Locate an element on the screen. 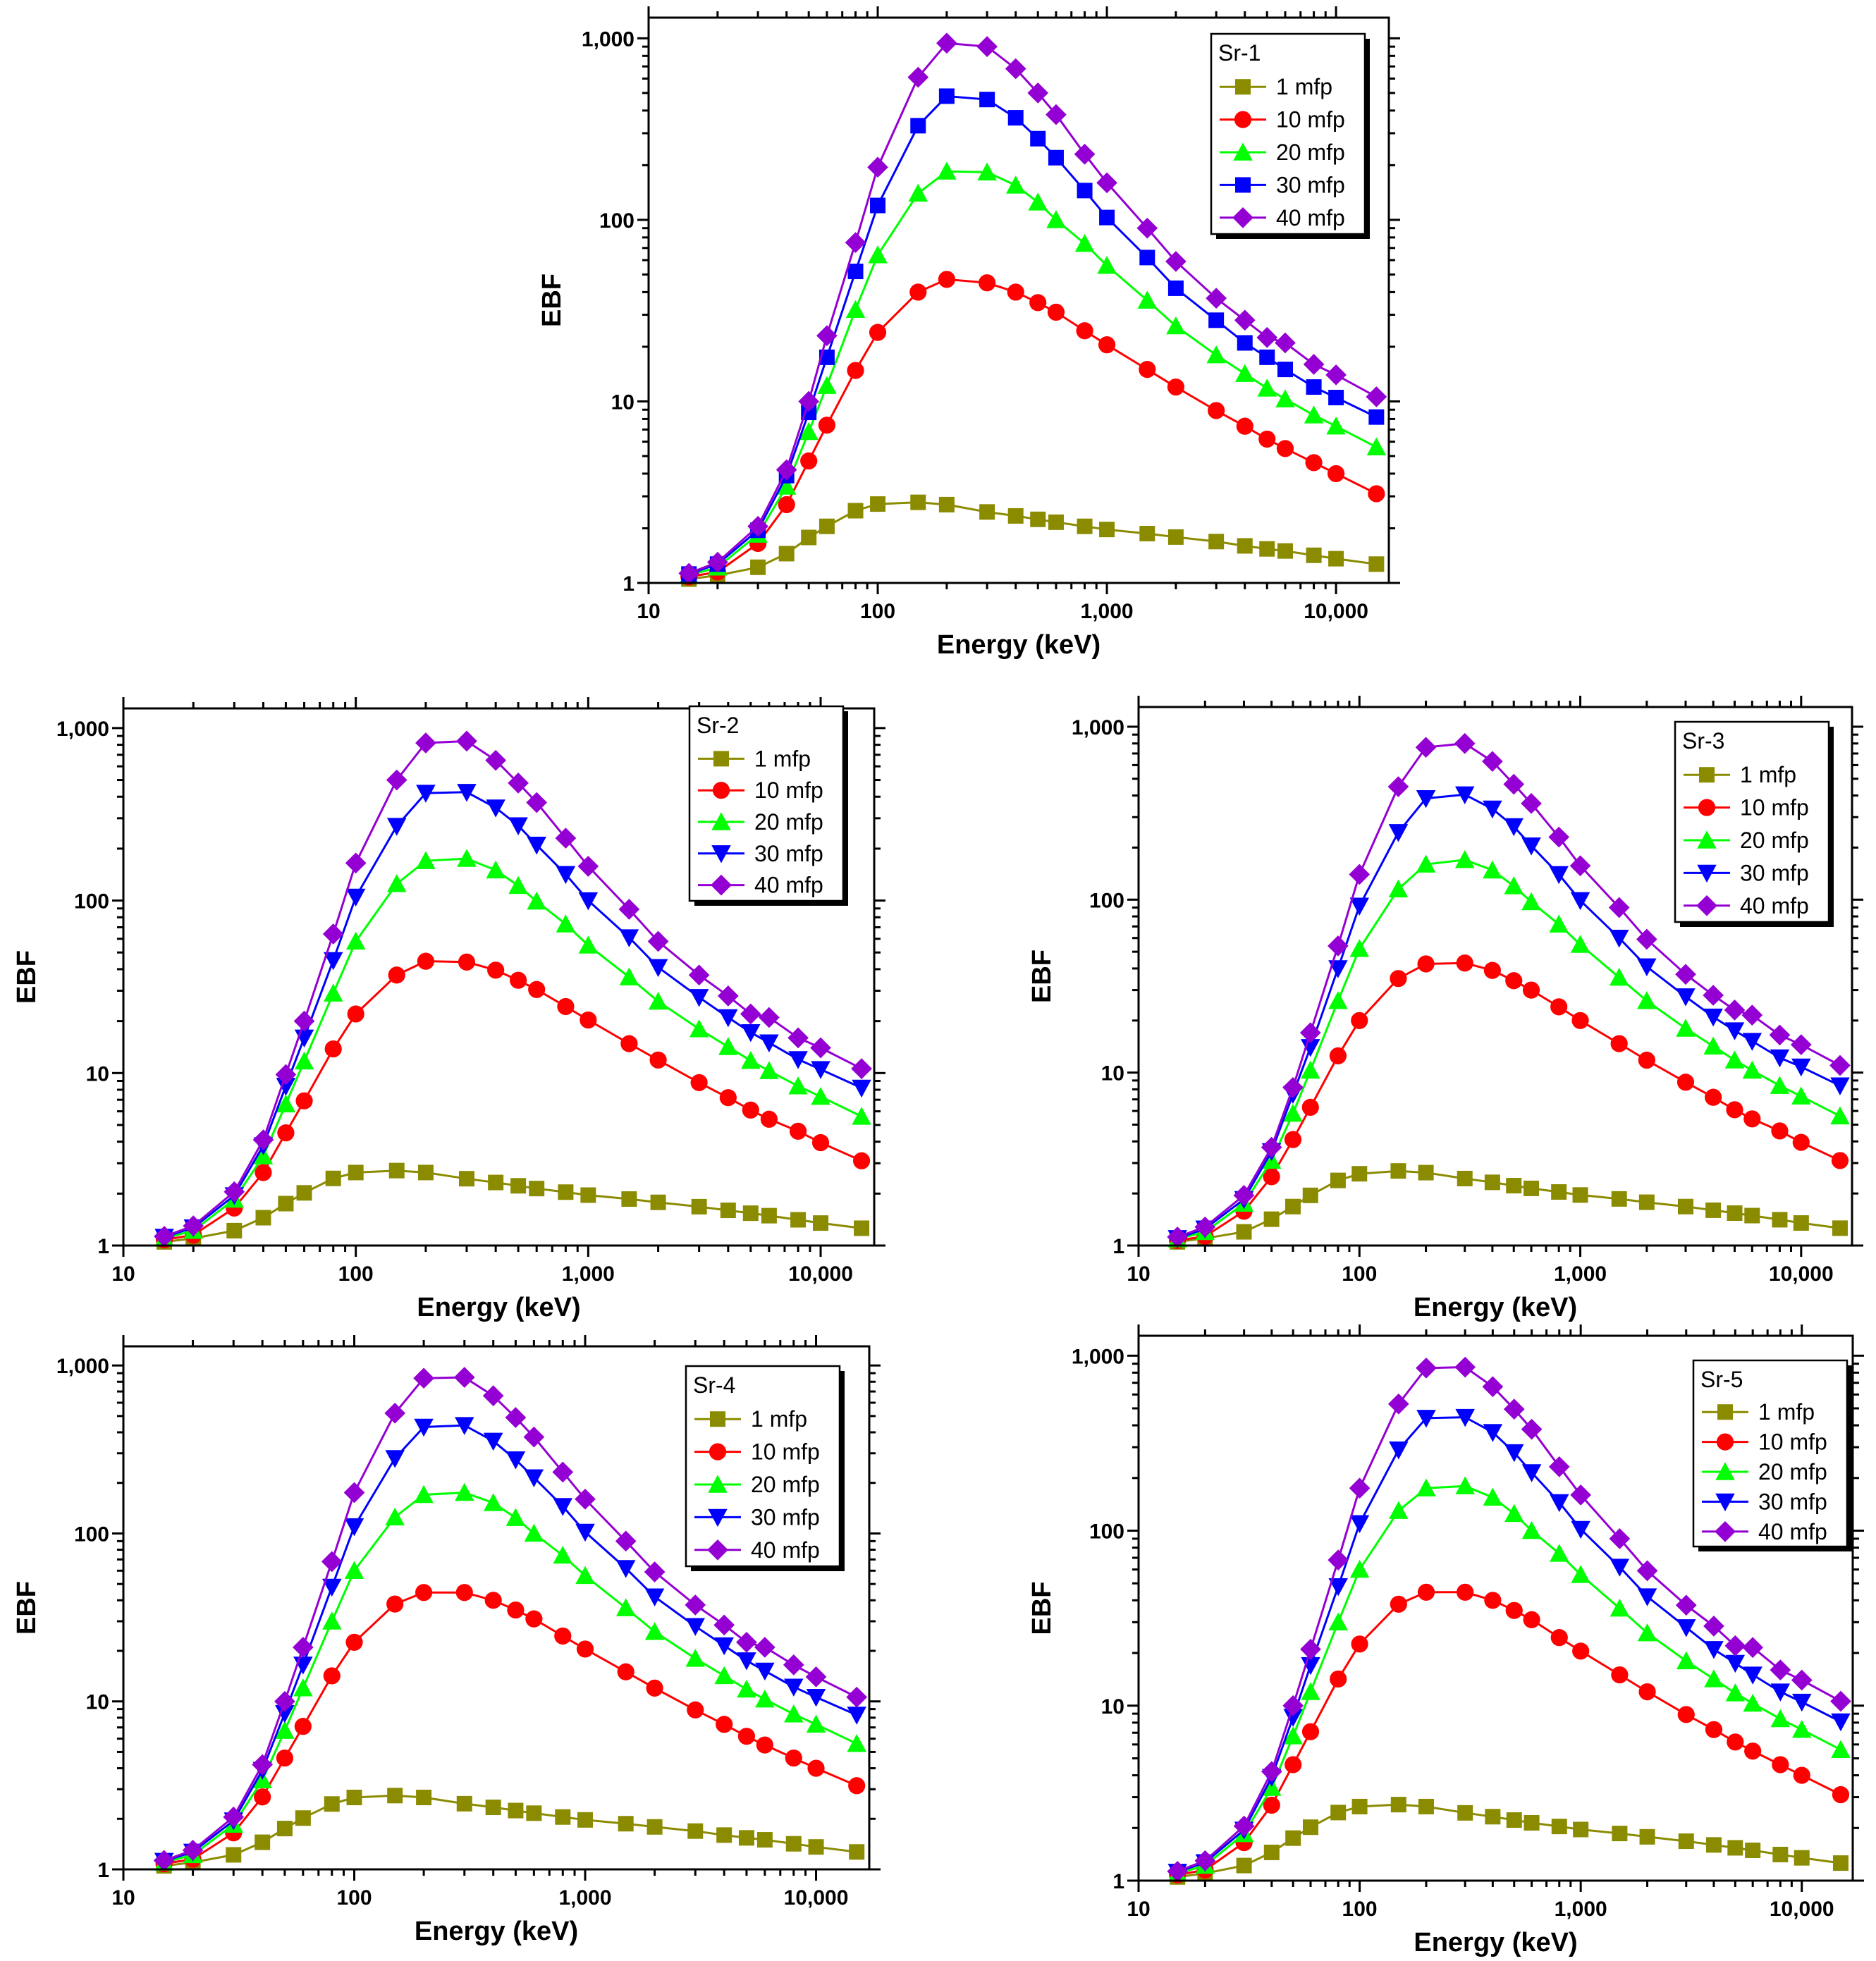 The height and width of the screenshot is (1961, 1876). series-line is located at coordinates (510, 1728).